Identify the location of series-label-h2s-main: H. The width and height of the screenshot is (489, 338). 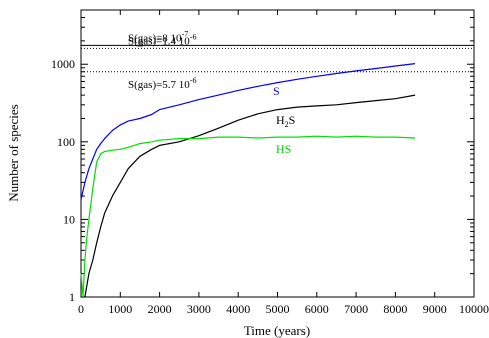
(280, 120).